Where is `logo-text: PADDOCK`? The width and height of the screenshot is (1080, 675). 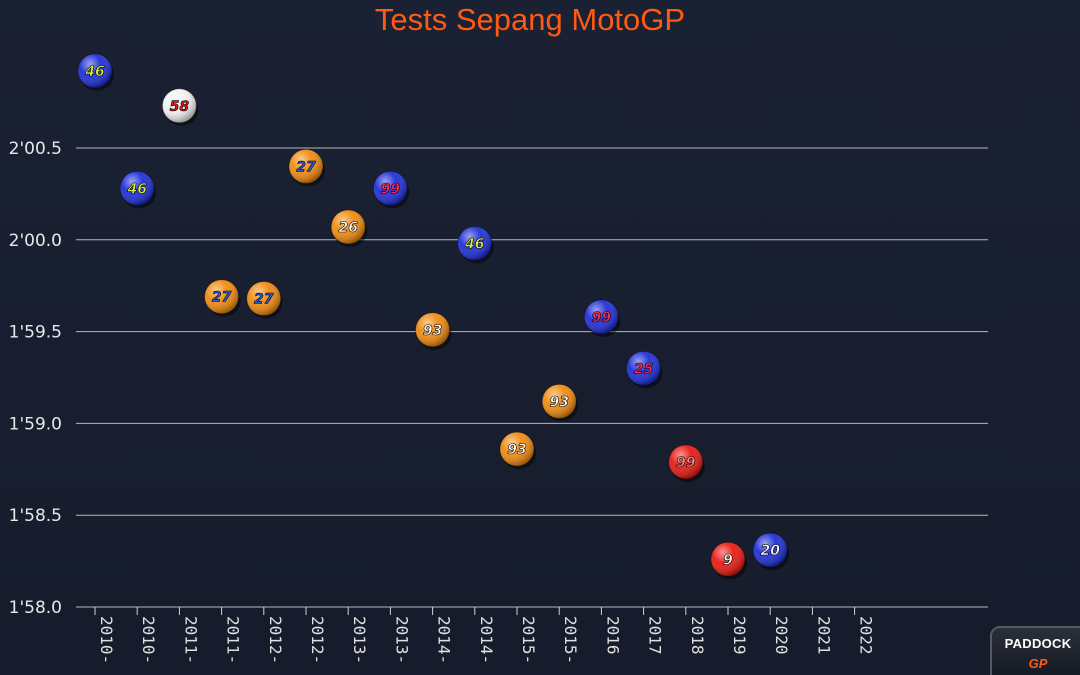
logo-text: PADDOCK is located at coordinates (1038, 643).